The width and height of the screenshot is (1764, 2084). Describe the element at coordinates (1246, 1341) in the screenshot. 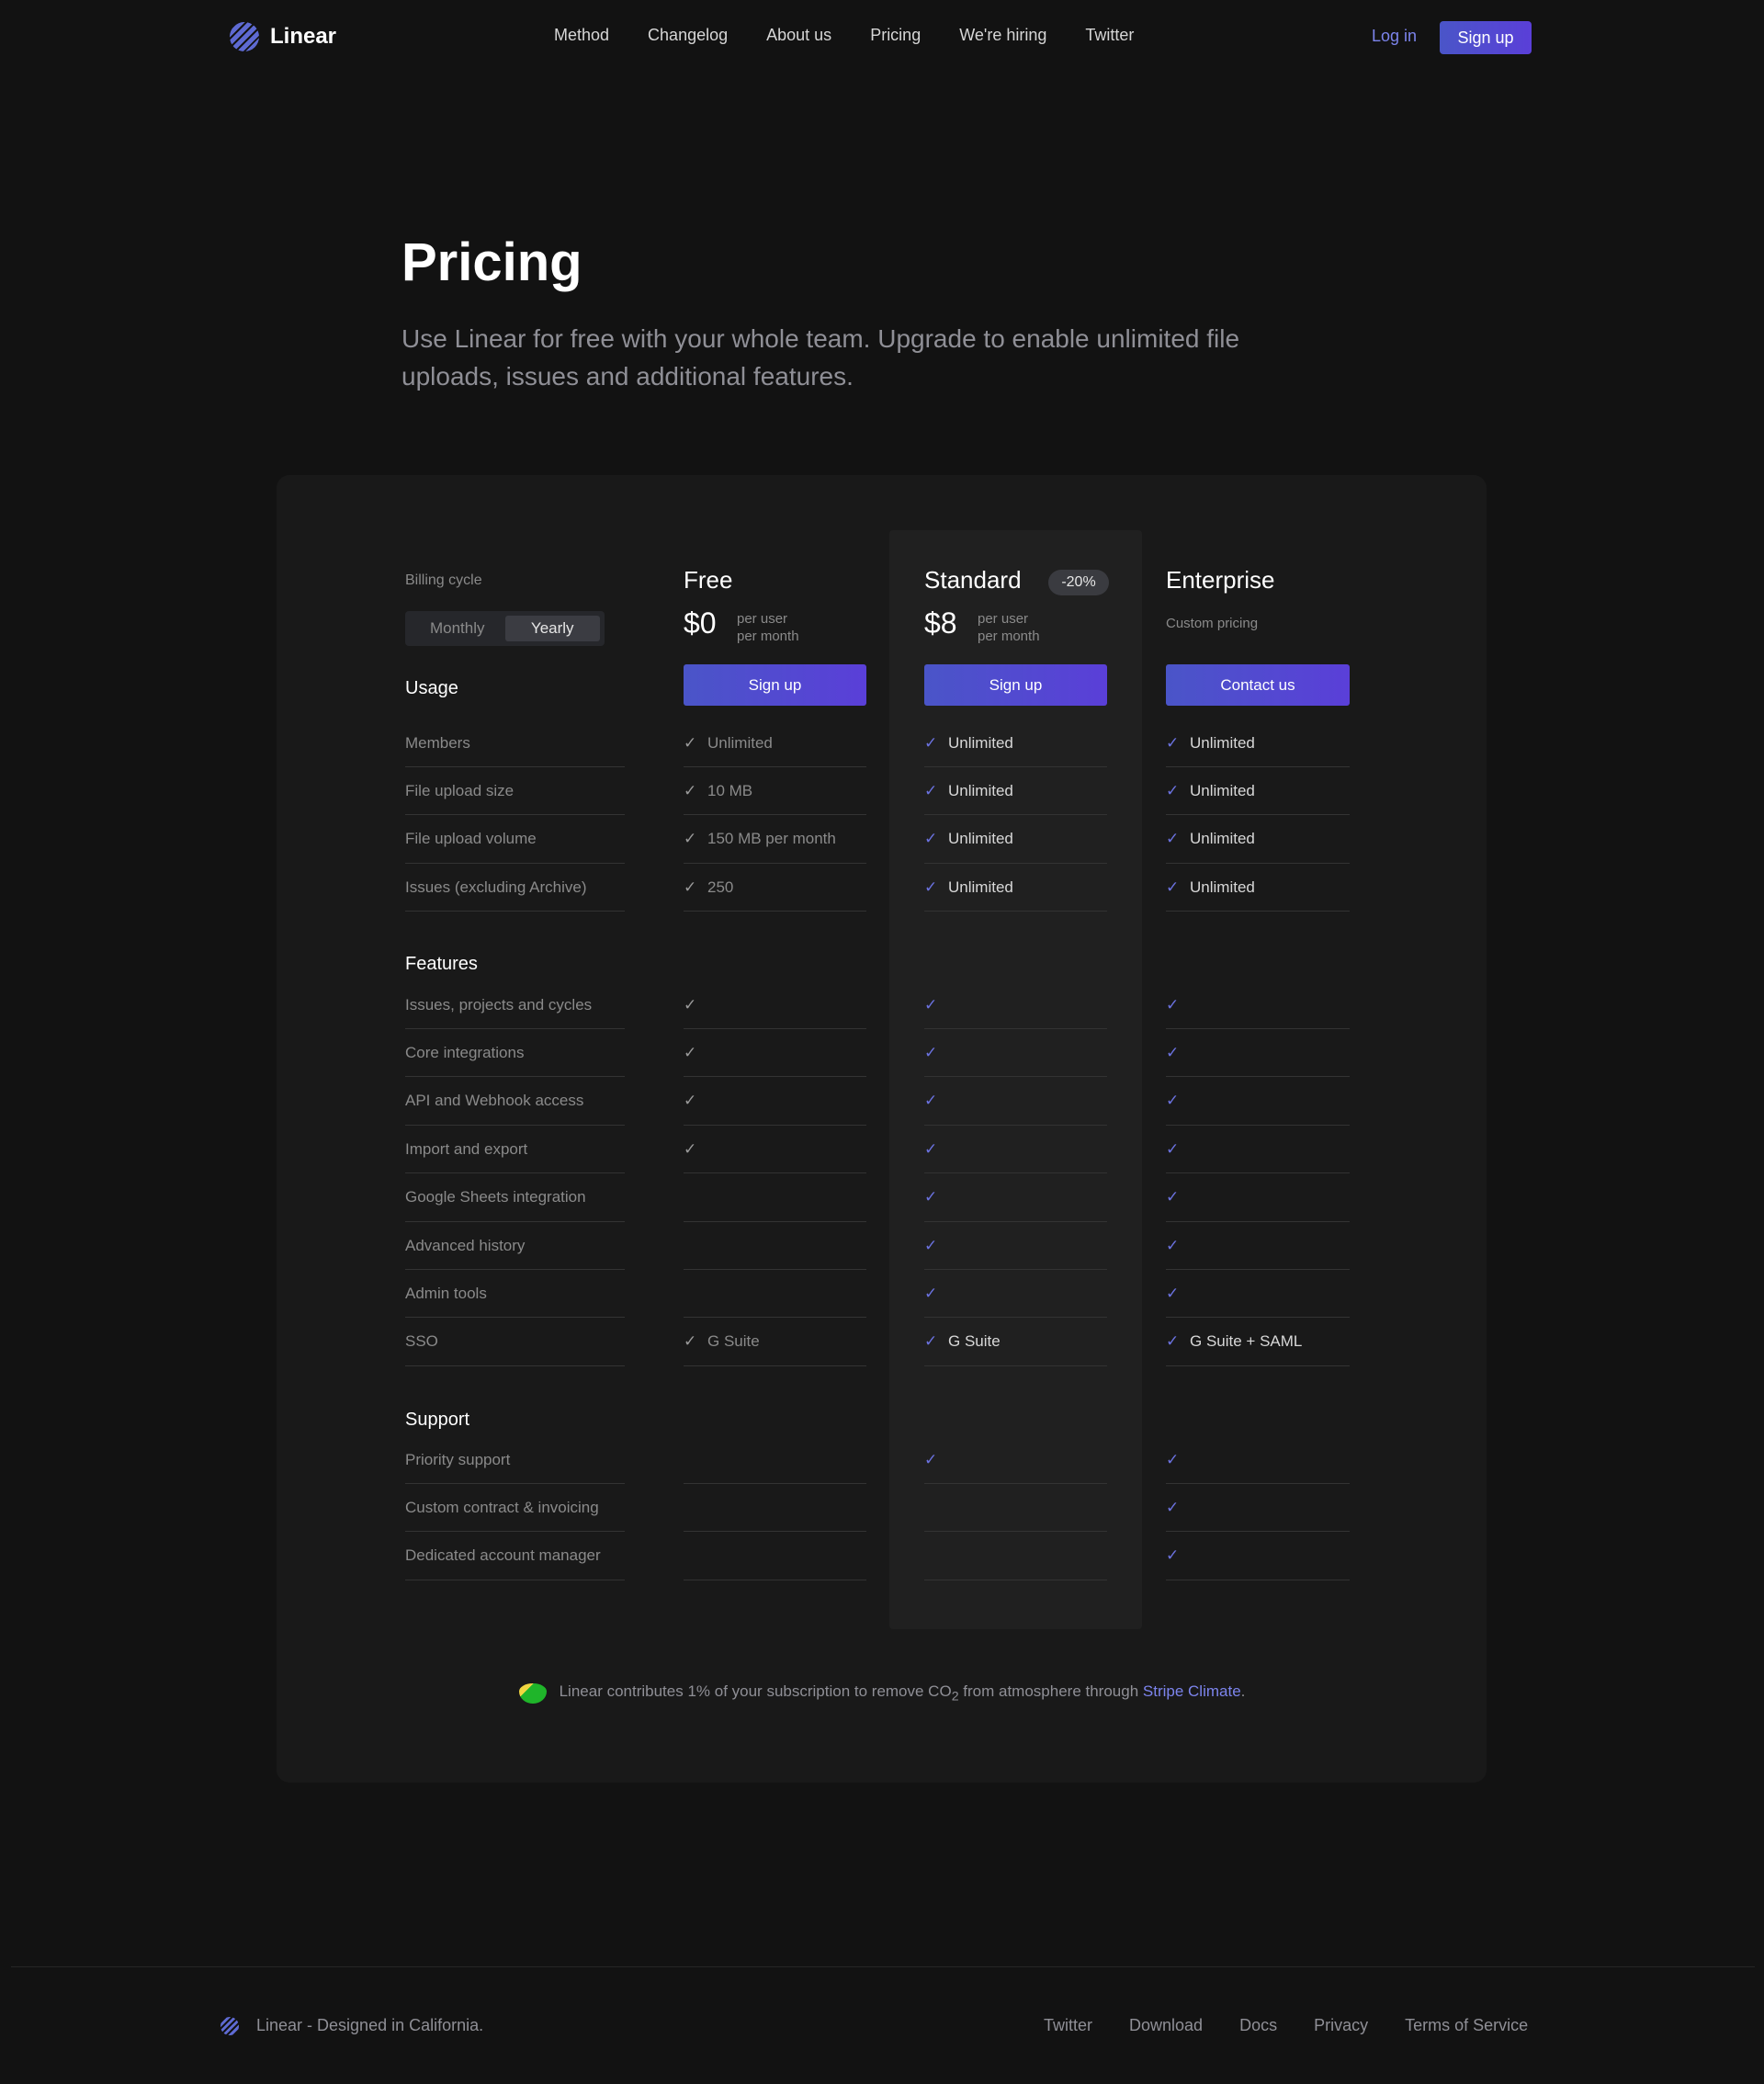

I see `value-text: G Suite + SAML` at that location.